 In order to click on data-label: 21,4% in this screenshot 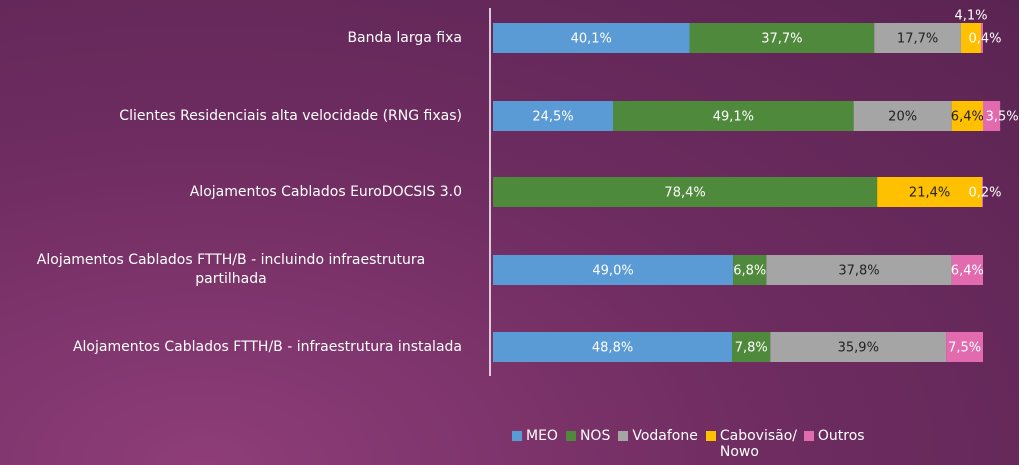, I will do `click(929, 193)`.